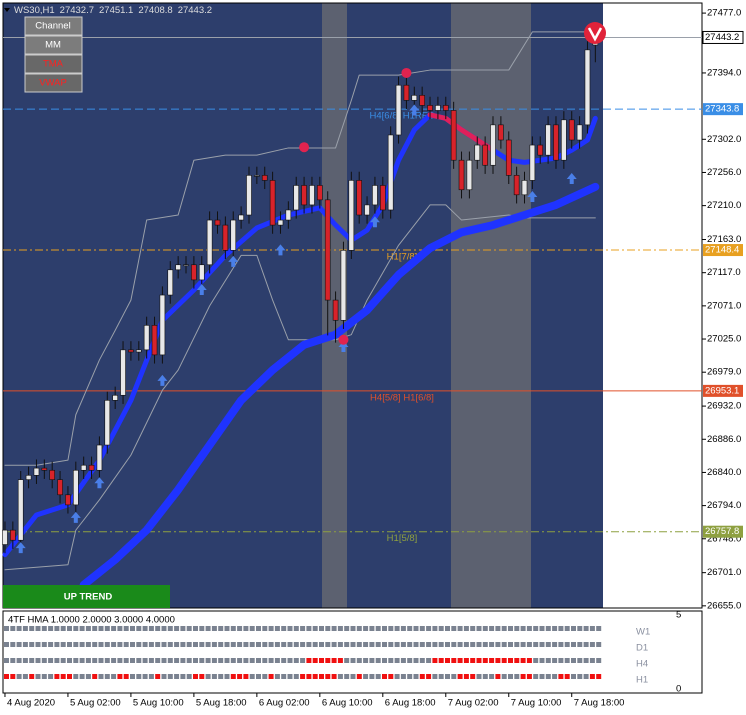  I want to click on header-value: 27408.8, so click(155, 10).